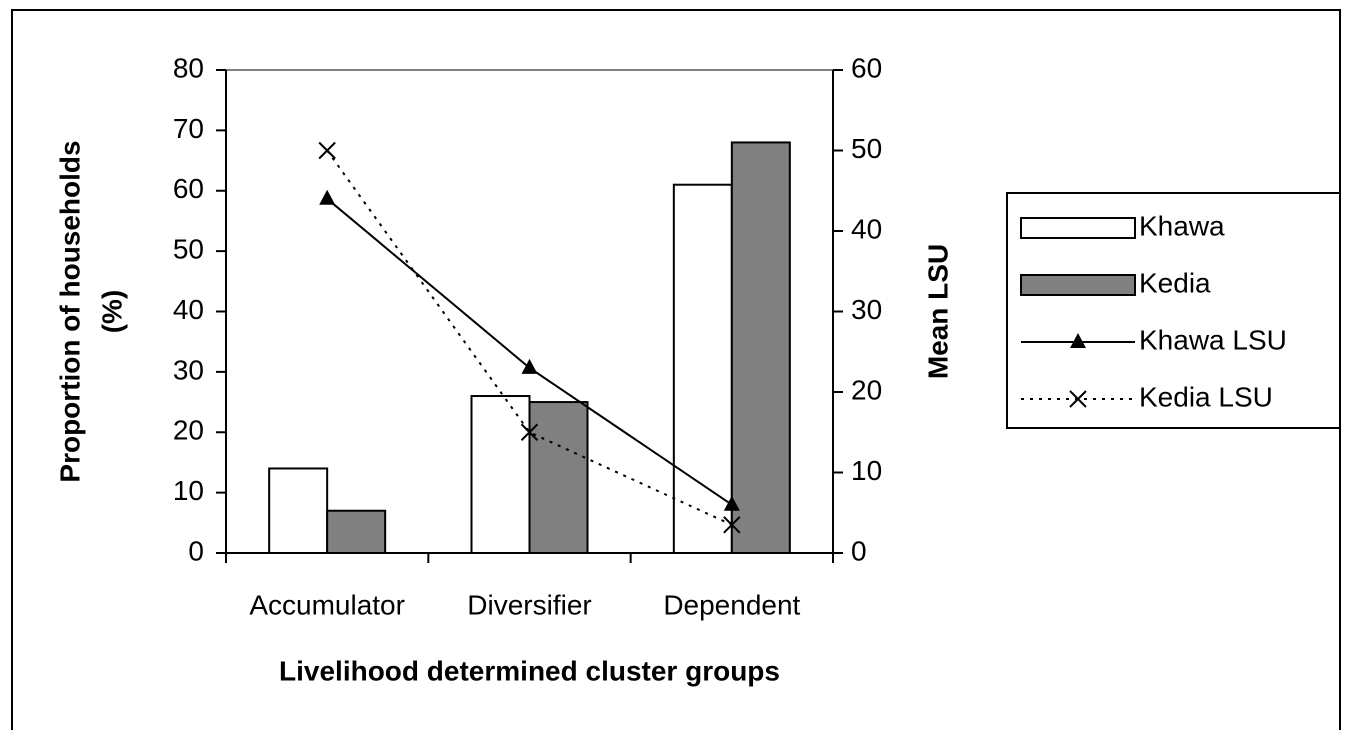 This screenshot has width=1350, height=730. What do you see at coordinates (1206, 396) in the screenshot?
I see `legend-label: Kedia LSU` at bounding box center [1206, 396].